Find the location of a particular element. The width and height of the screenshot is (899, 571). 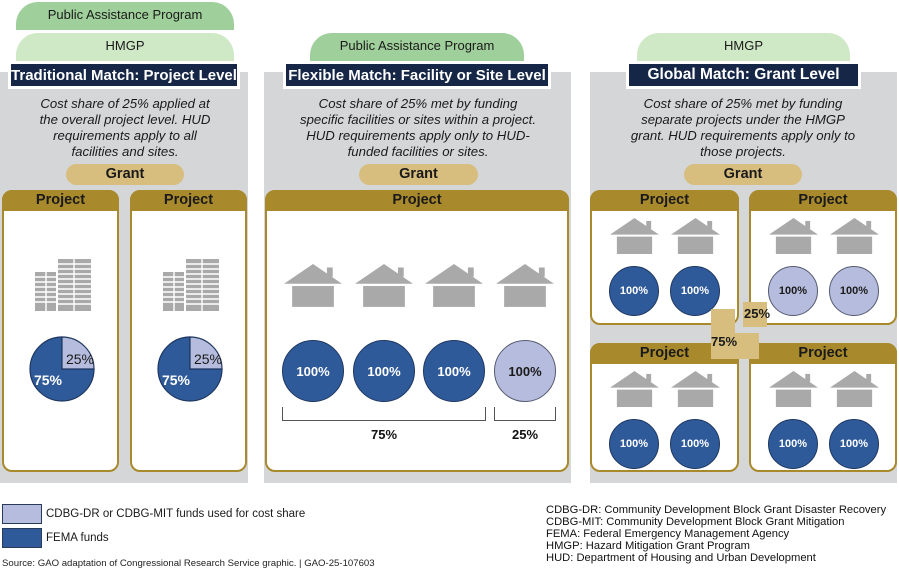

abbreviation-hmgp: HMGP: Hazard Mitigation Grant Program is located at coordinates (648, 546).